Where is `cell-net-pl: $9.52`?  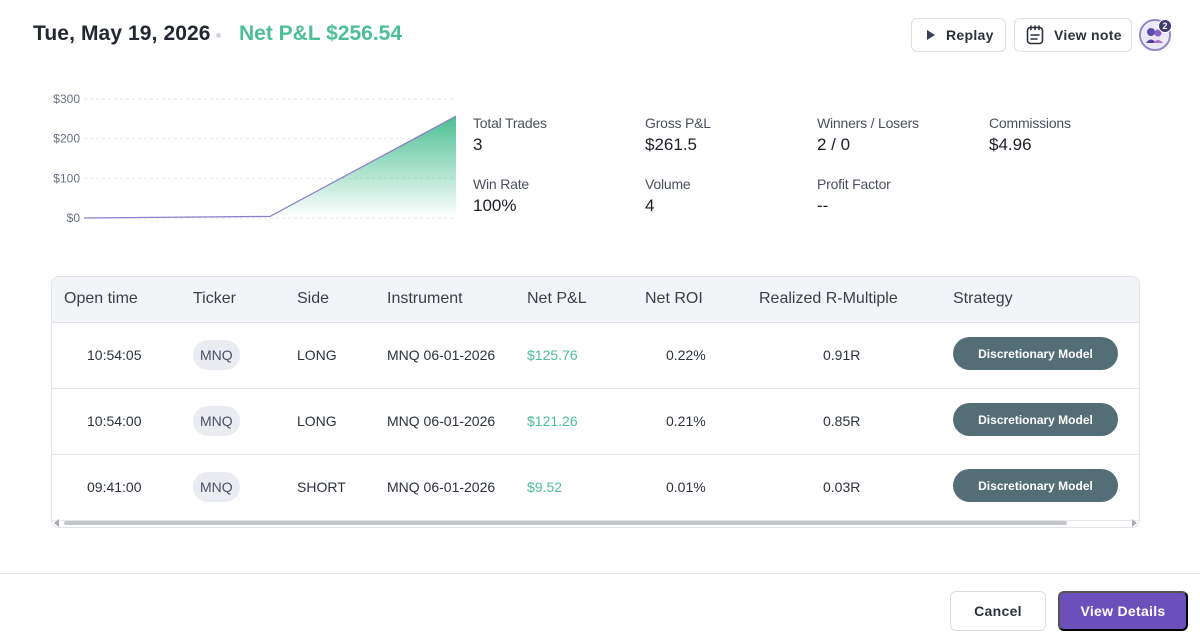
cell-net-pl: $9.52 is located at coordinates (545, 487).